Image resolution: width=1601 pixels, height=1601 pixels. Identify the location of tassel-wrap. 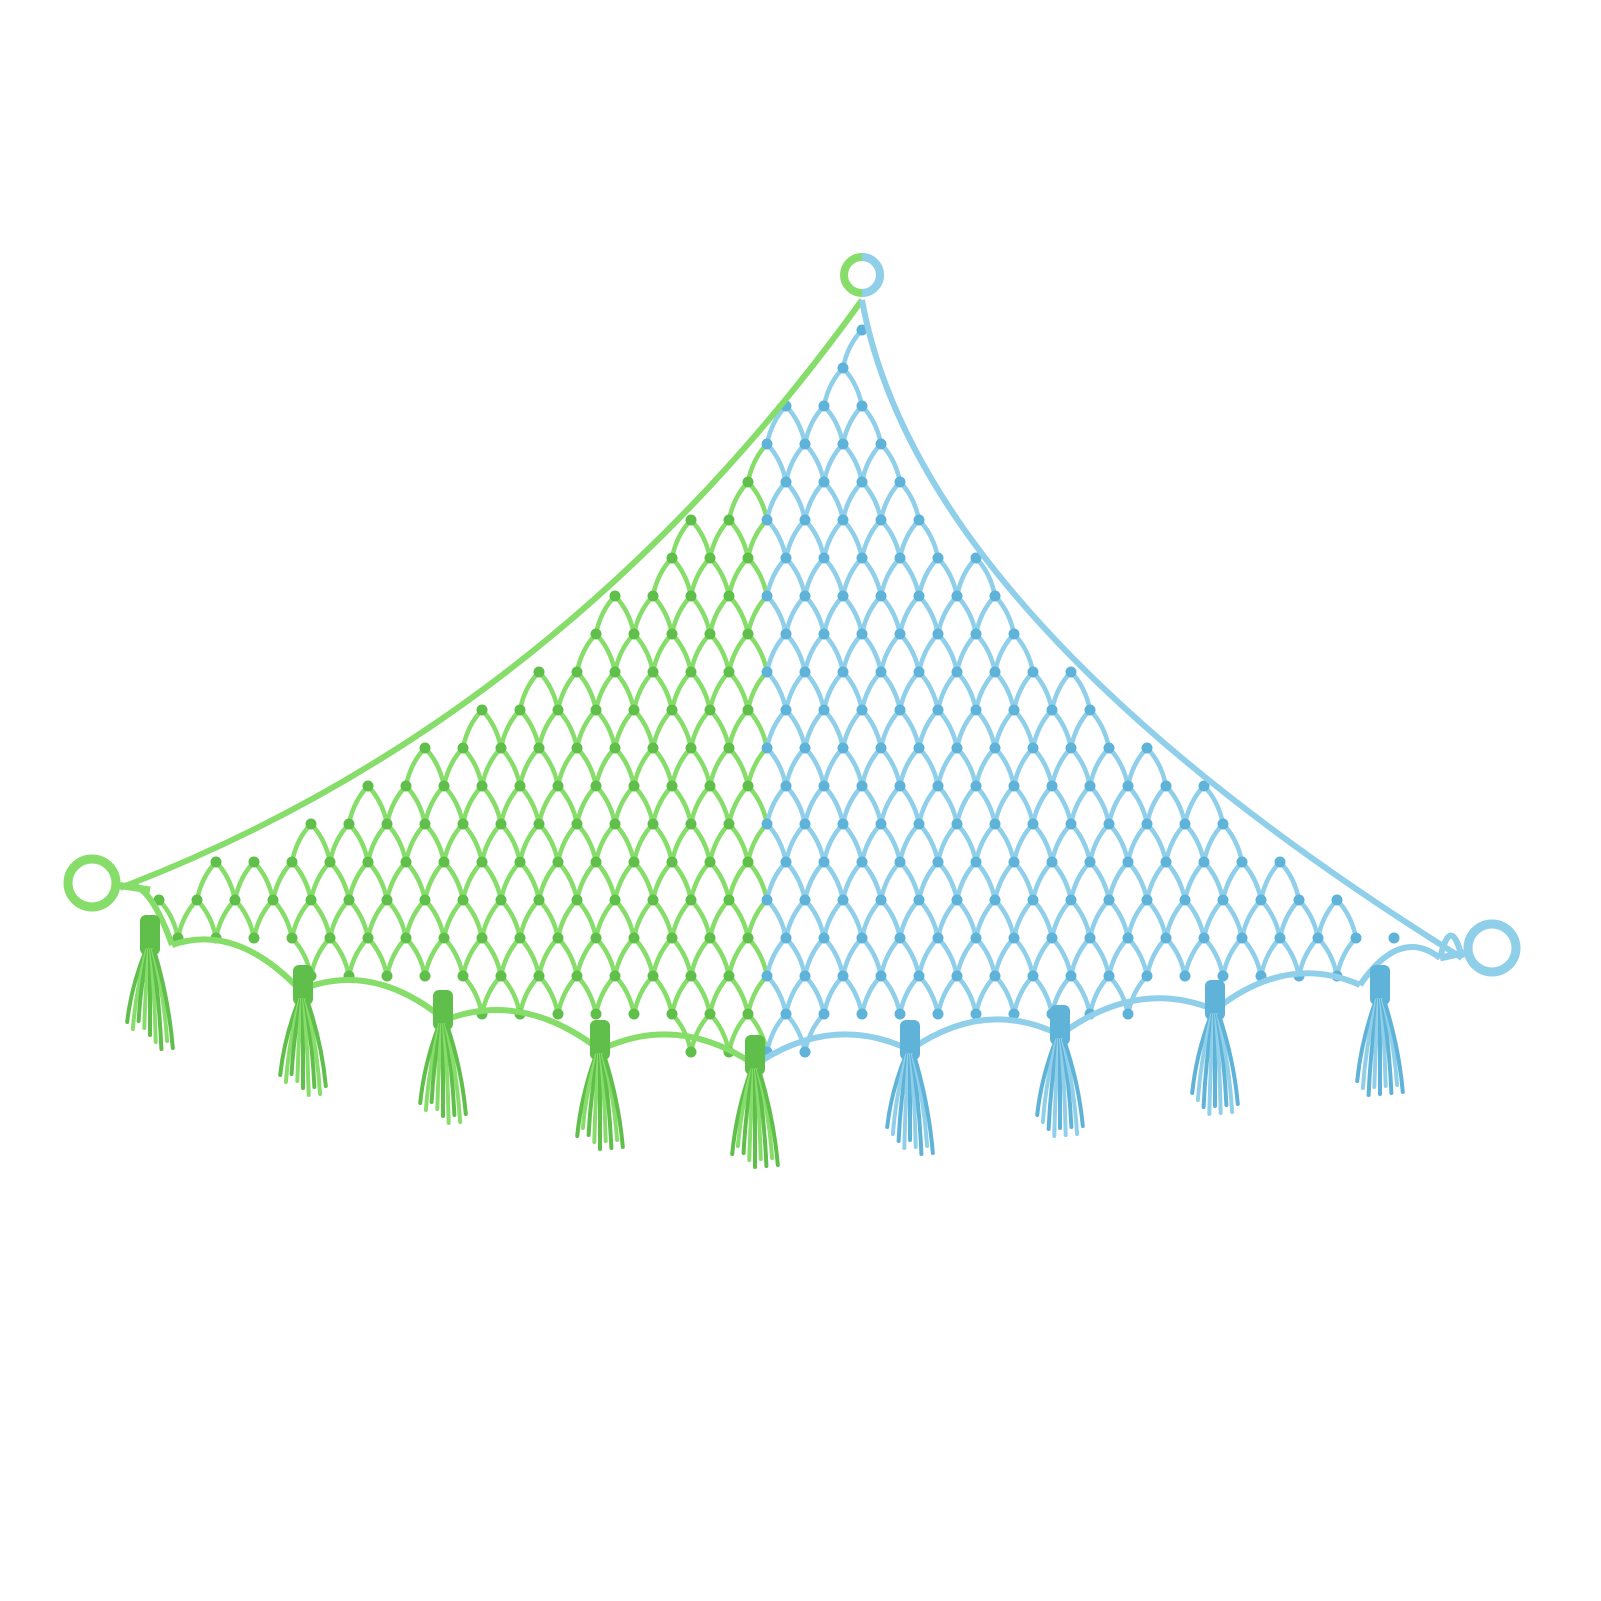
(150, 935).